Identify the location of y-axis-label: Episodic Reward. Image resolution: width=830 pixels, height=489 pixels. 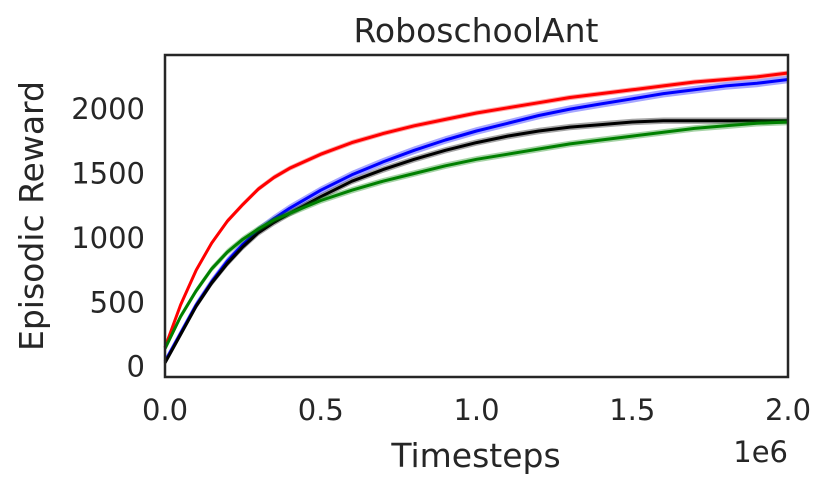
(31, 216).